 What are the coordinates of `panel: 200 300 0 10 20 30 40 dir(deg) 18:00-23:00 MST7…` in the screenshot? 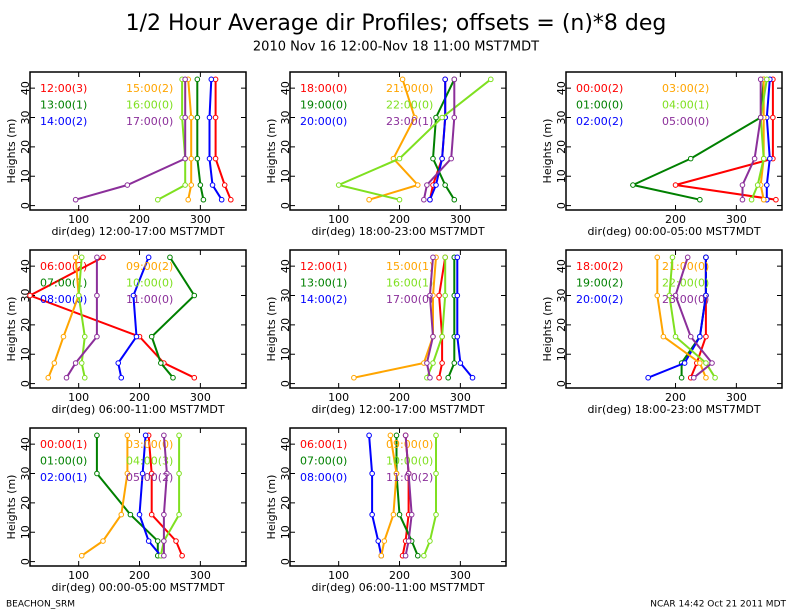 It's located at (662, 332).